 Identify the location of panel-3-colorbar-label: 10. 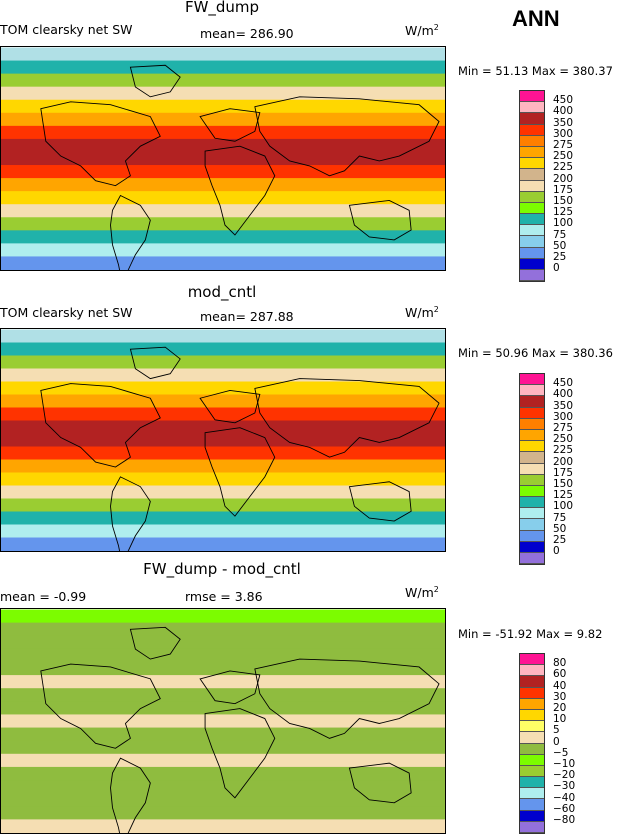
(560, 719).